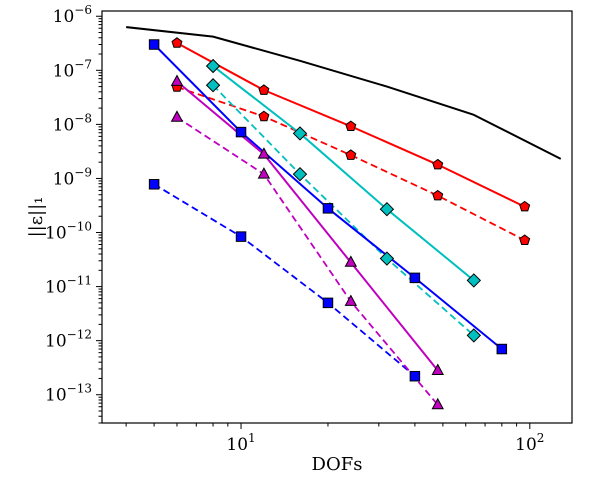  Describe the element at coordinates (36, 217) in the screenshot. I see `y-axis-label: ||ε||₁` at that location.